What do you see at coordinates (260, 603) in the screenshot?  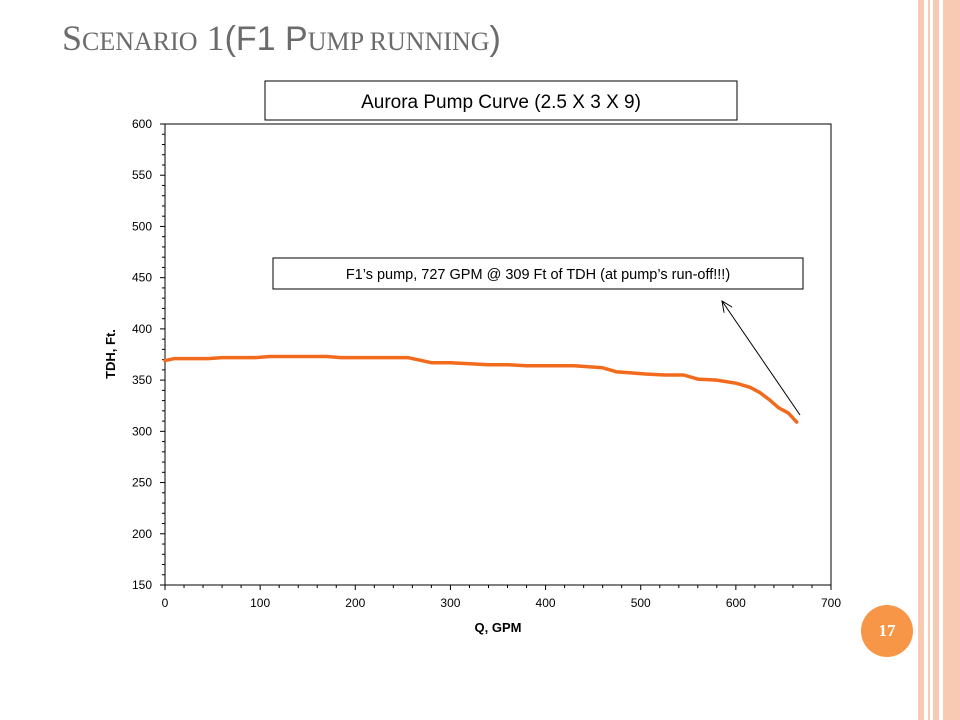 I see `x-tick-label: 100` at bounding box center [260, 603].